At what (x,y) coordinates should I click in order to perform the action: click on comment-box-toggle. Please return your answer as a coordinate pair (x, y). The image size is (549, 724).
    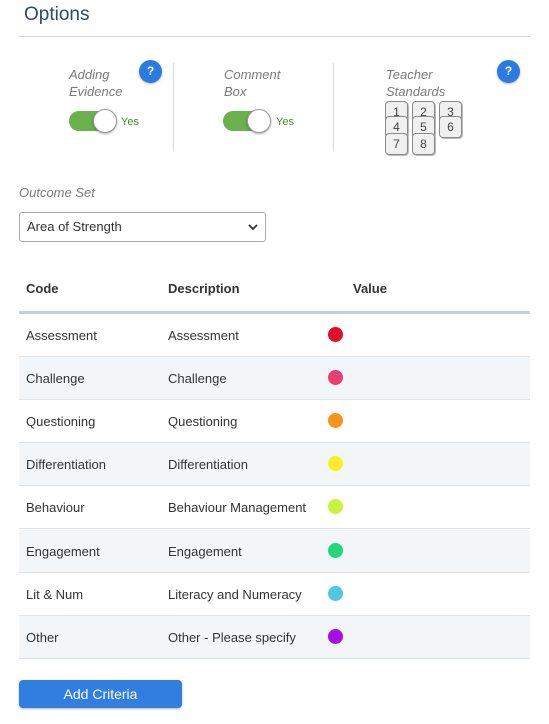
    Looking at the image, I should click on (247, 121).